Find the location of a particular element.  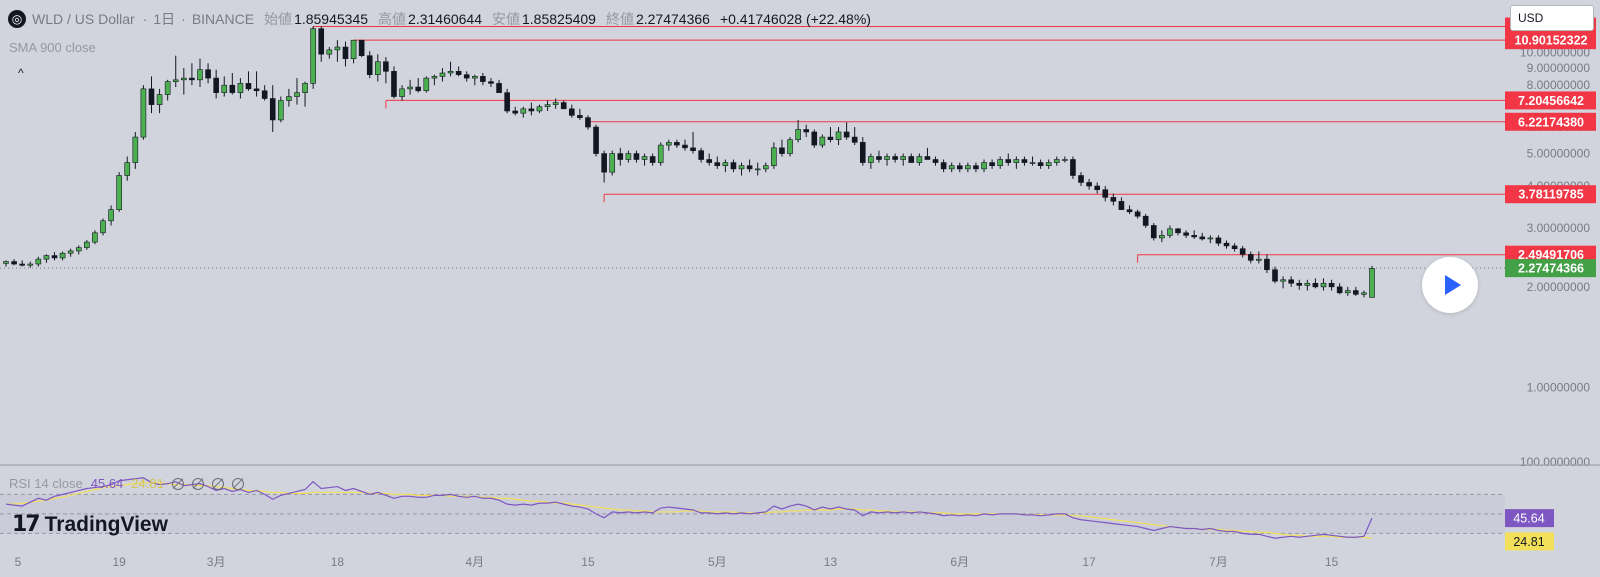

symbol-name: WLD / US Dollar is located at coordinates (83, 19).